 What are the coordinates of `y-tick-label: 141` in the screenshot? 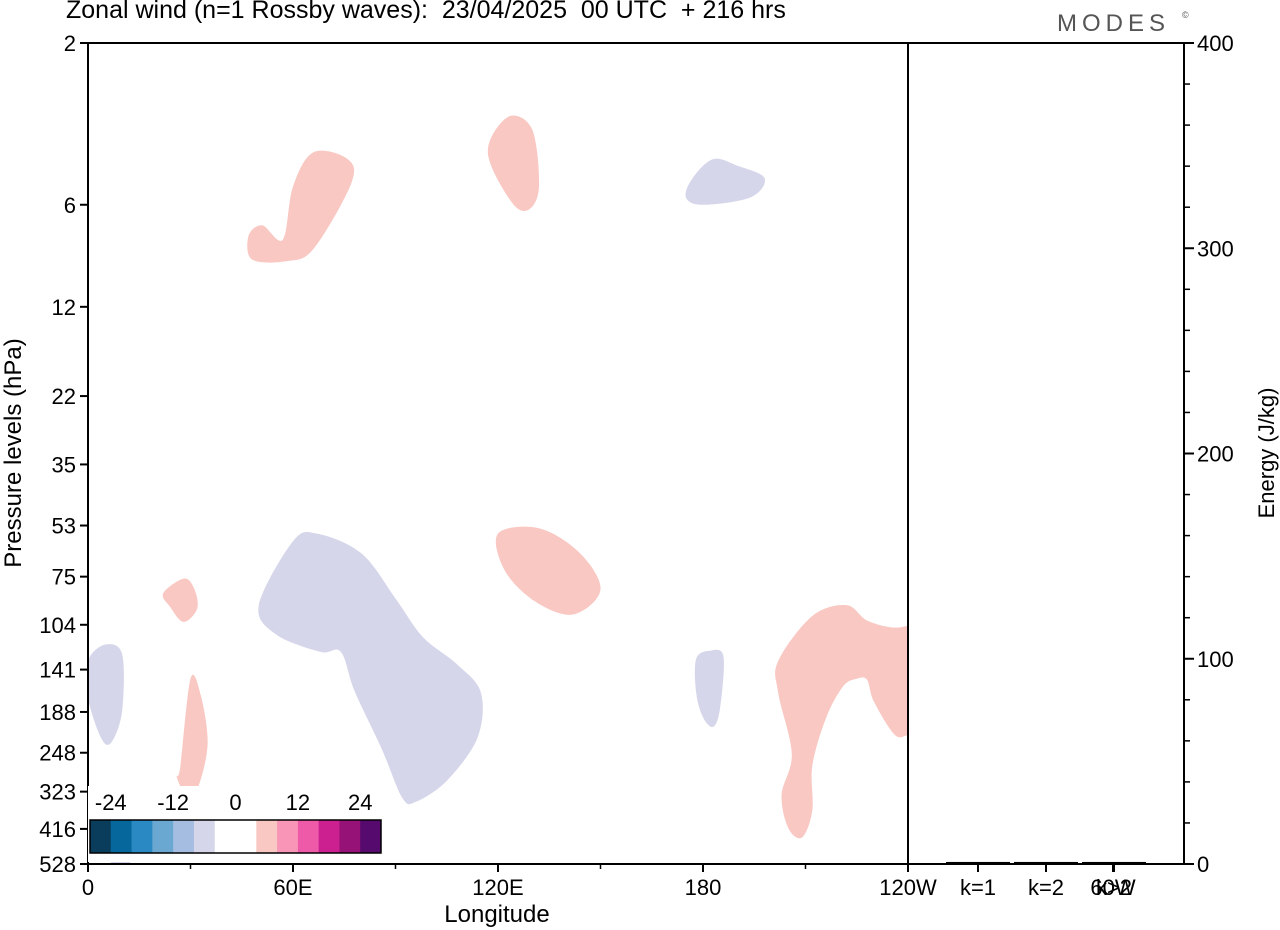 It's located at (57, 670).